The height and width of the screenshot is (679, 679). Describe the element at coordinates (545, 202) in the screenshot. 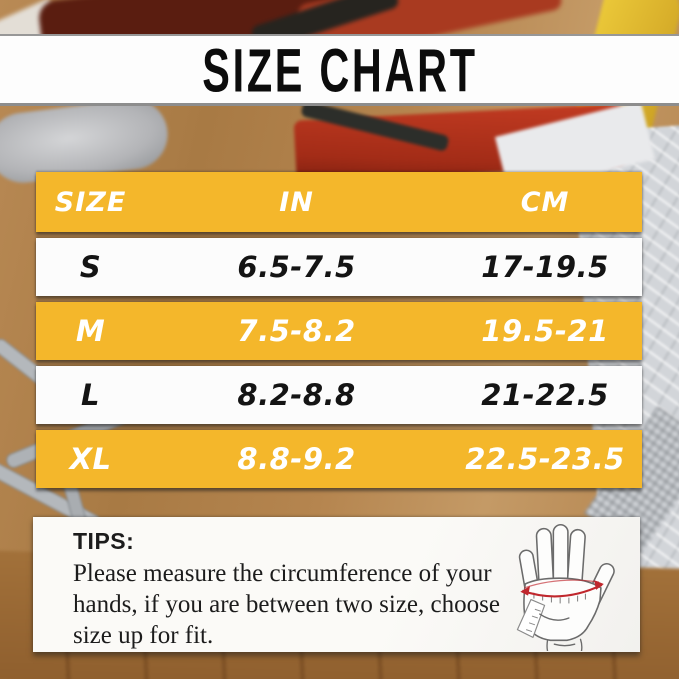

I see `column-header-cm: CM` at that location.